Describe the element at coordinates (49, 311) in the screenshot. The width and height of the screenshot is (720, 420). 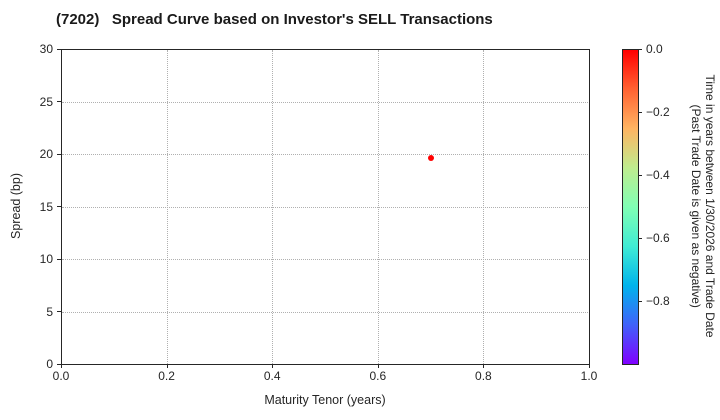
I see `y-tick-label: 5` at that location.